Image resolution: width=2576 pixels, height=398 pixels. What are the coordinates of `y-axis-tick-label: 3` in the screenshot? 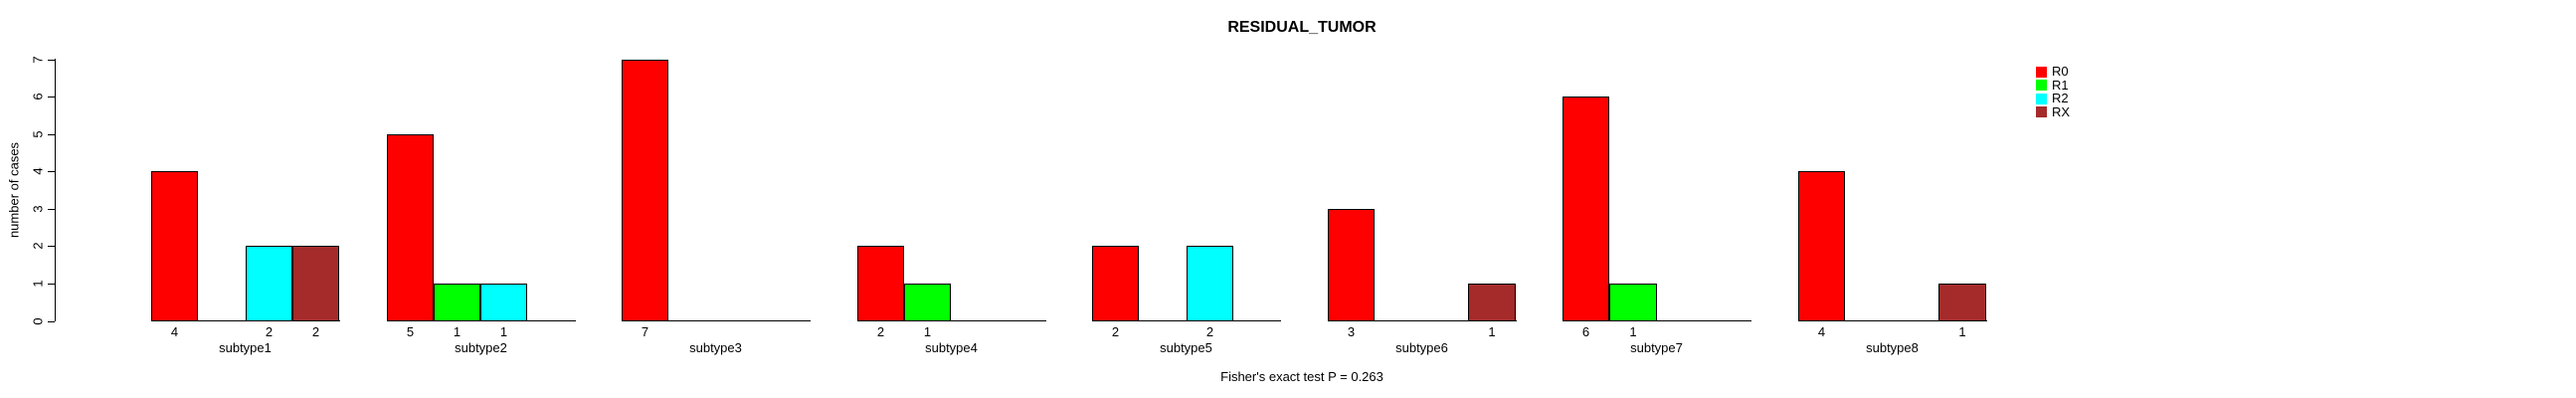 It's located at (38, 209).